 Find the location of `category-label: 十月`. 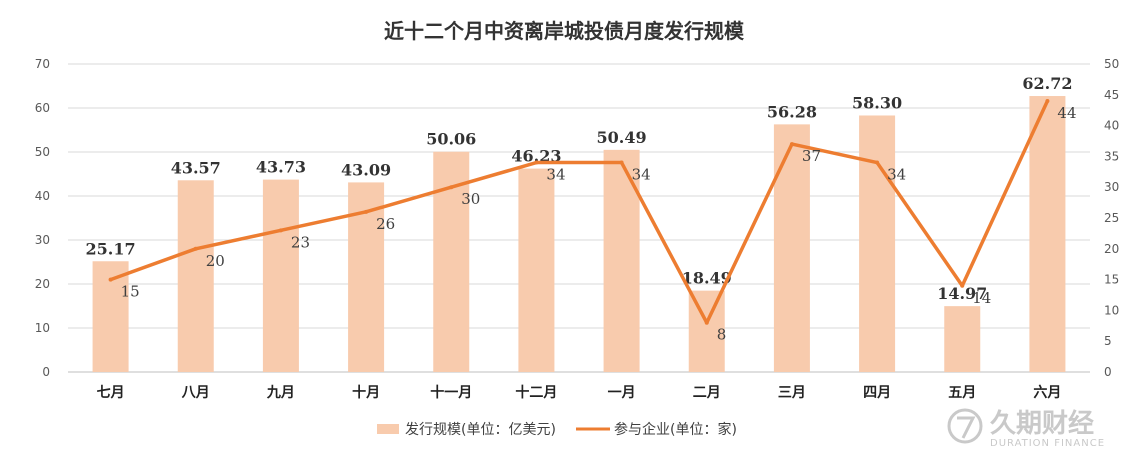

category-label: 十月 is located at coordinates (366, 392).